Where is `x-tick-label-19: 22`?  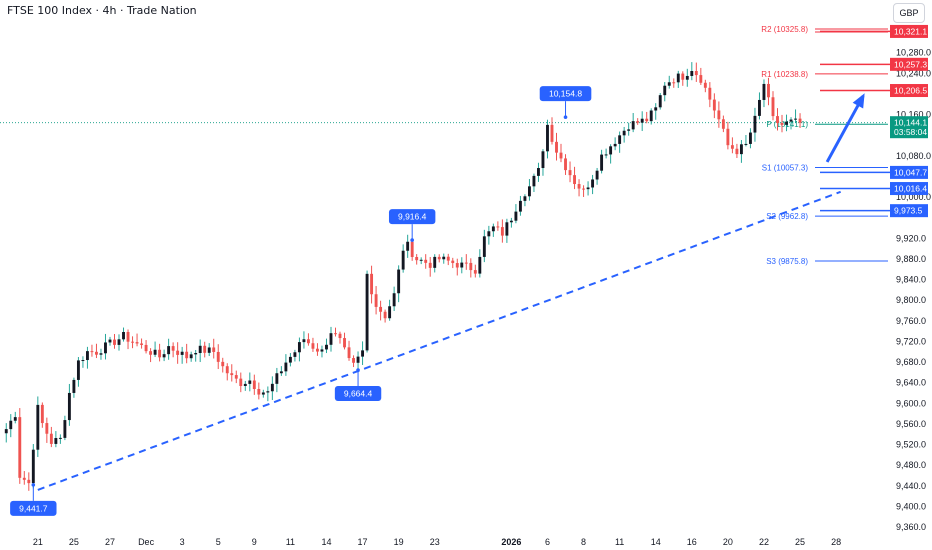
x-tick-label-19: 22 is located at coordinates (764, 542).